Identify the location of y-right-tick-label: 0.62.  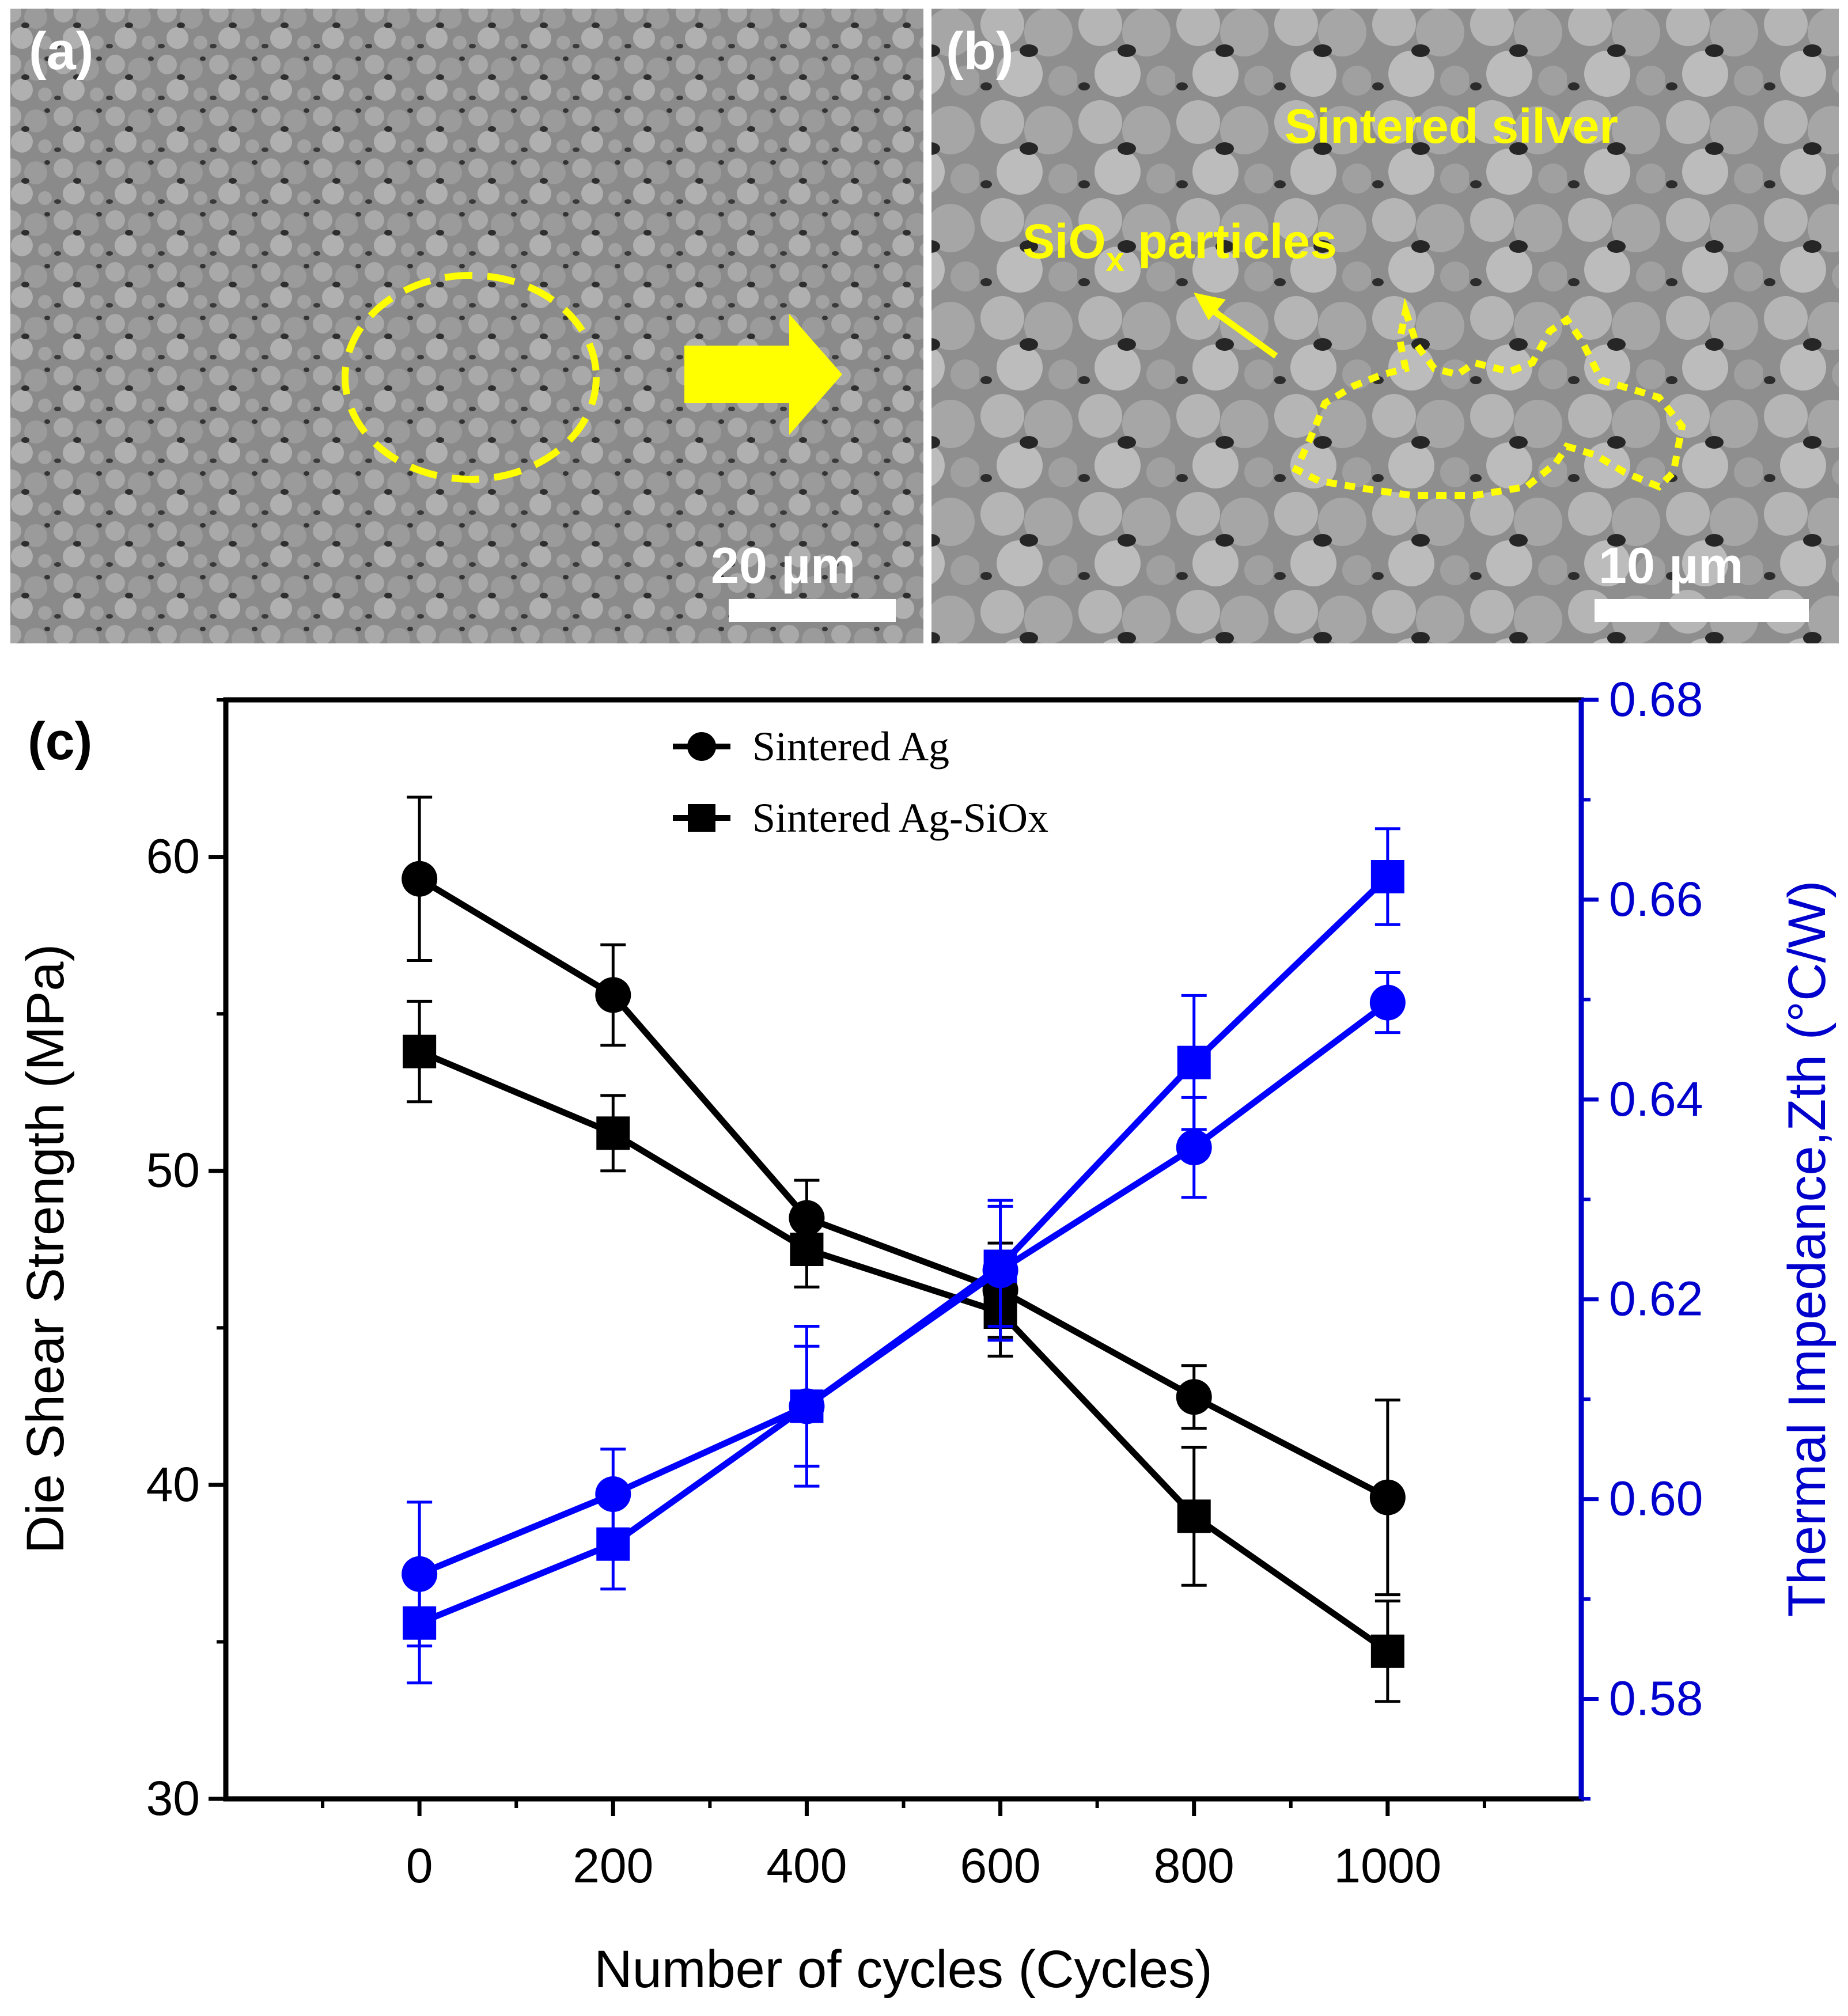
(1656, 1299).